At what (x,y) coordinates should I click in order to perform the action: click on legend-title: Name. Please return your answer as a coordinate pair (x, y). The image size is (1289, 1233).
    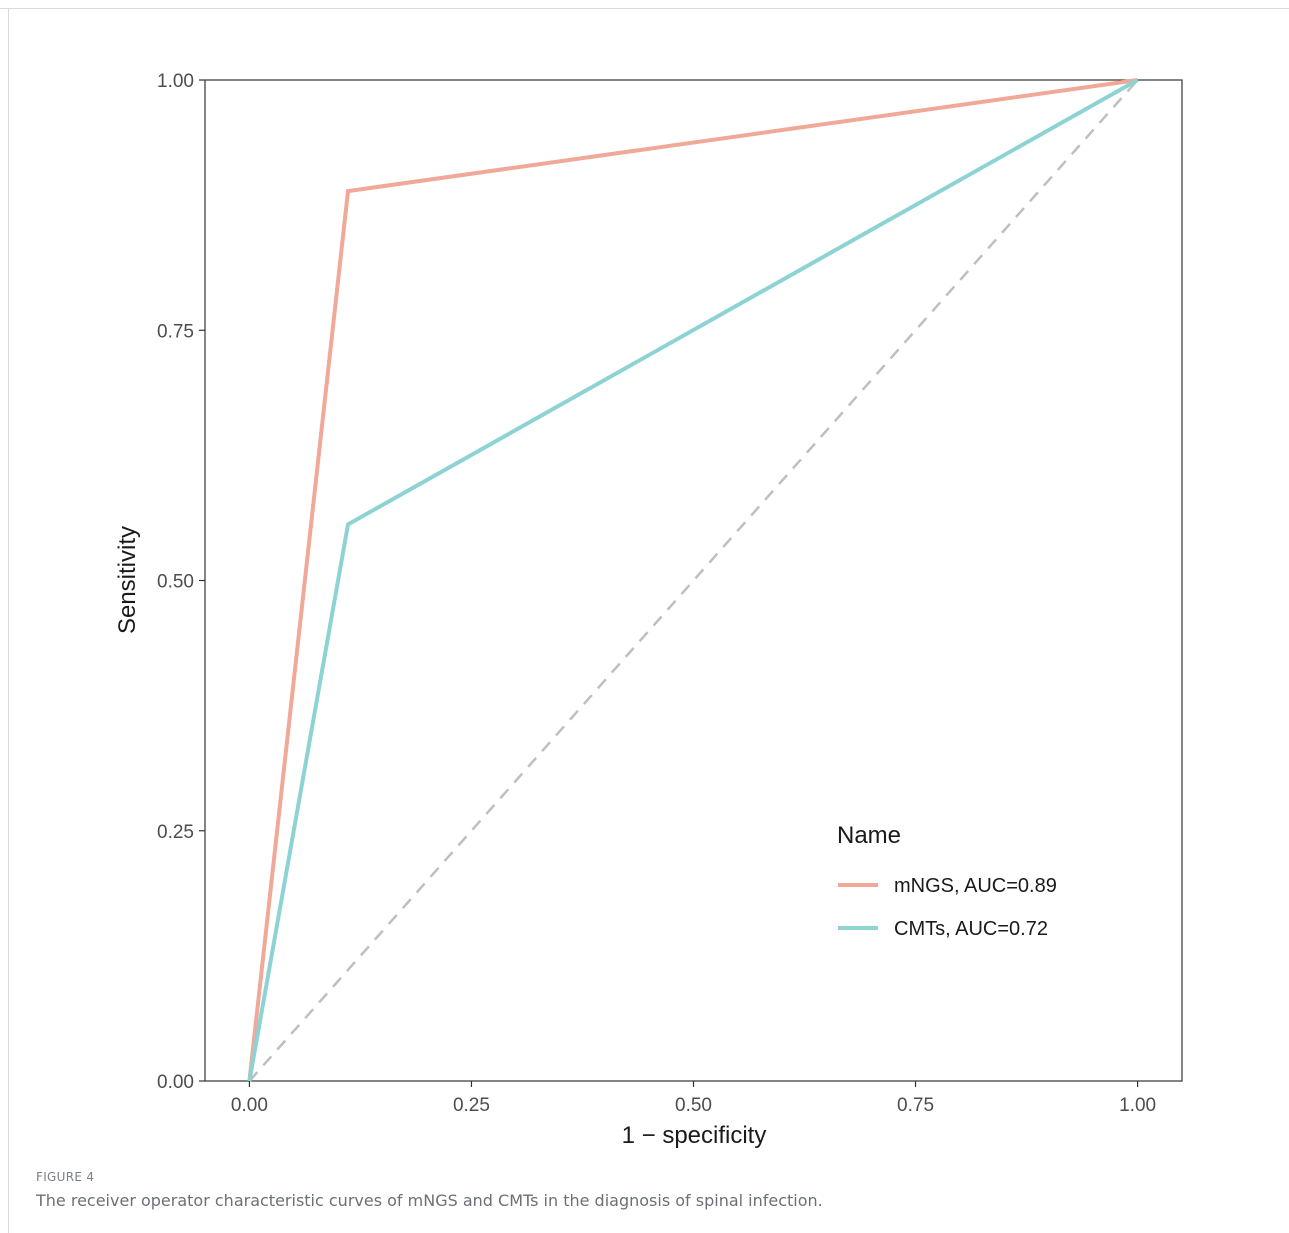
    Looking at the image, I should click on (869, 835).